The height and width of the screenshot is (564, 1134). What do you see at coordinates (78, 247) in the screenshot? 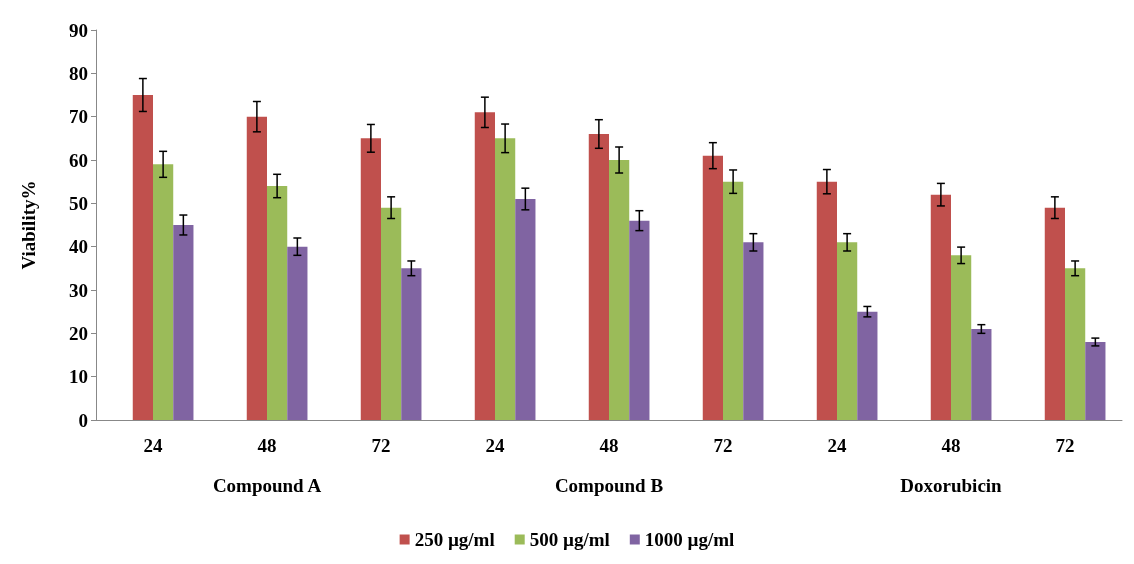
I see `y-tick-label: 40` at bounding box center [78, 247].